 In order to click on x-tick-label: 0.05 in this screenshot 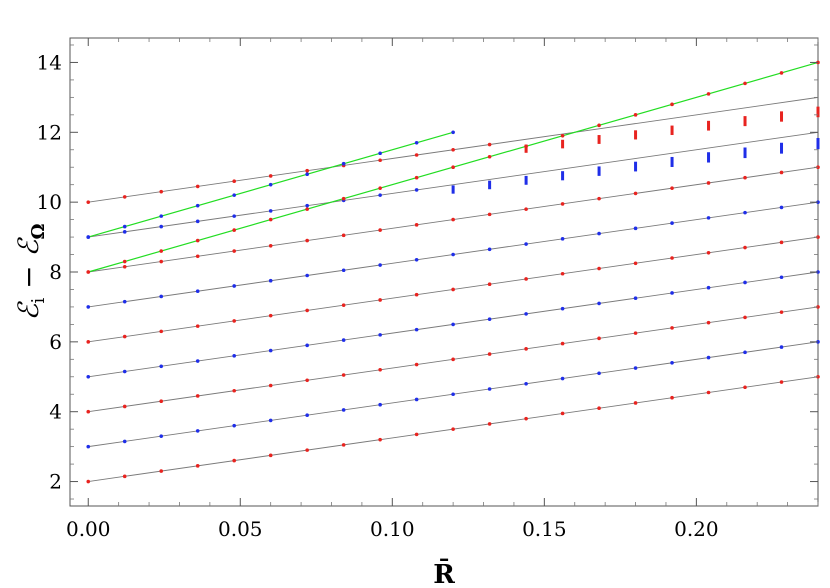, I will do `click(240, 529)`.